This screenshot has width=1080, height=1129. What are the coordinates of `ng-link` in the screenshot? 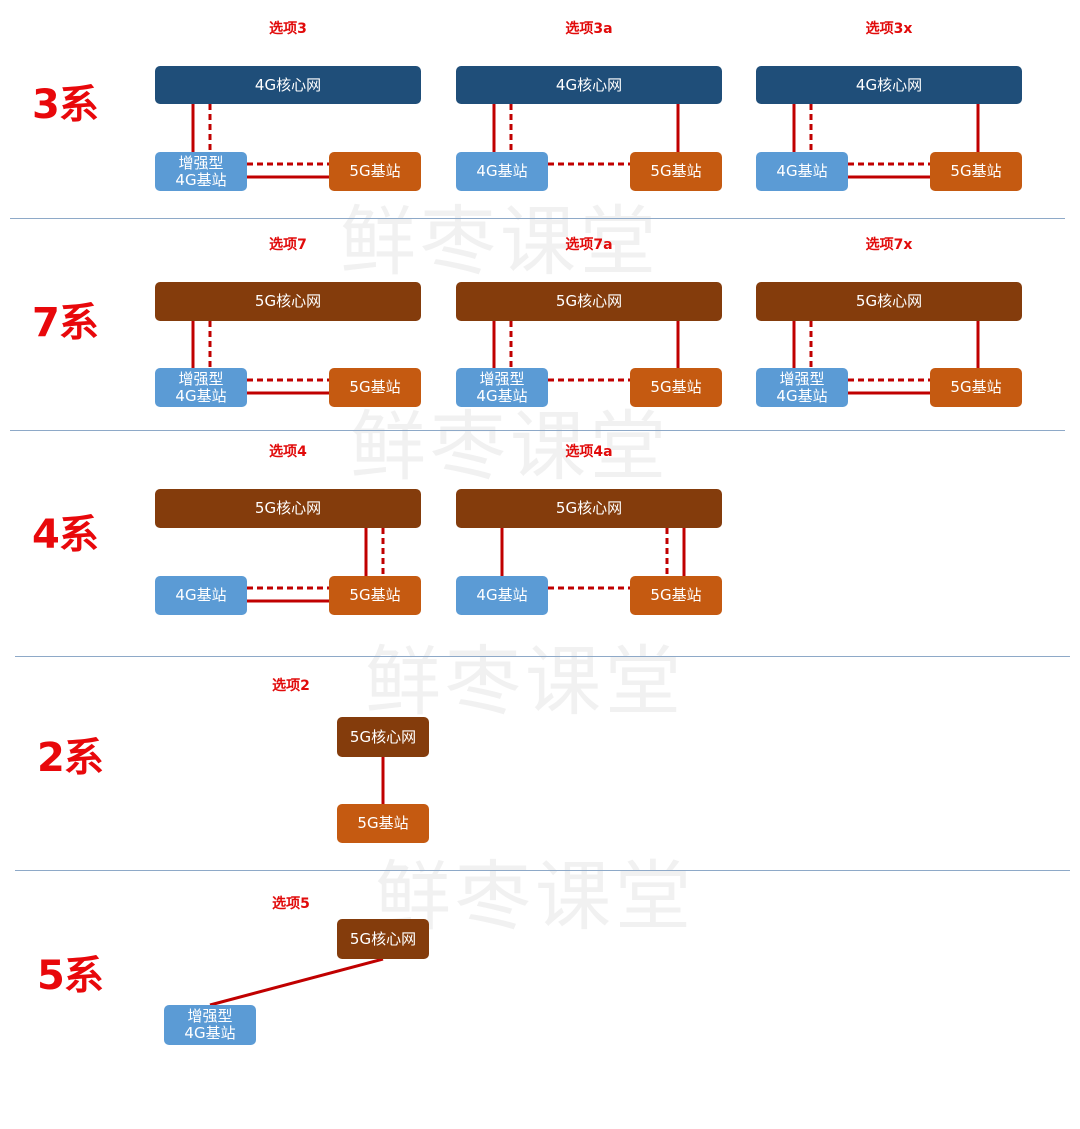 It's located at (296, 982).